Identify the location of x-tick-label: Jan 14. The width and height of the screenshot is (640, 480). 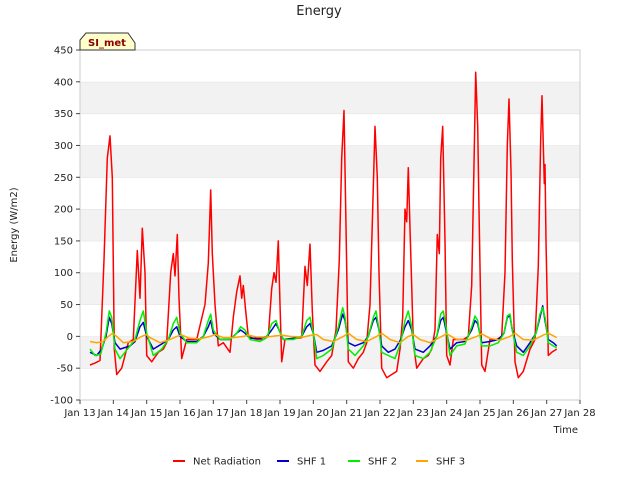
(113, 413).